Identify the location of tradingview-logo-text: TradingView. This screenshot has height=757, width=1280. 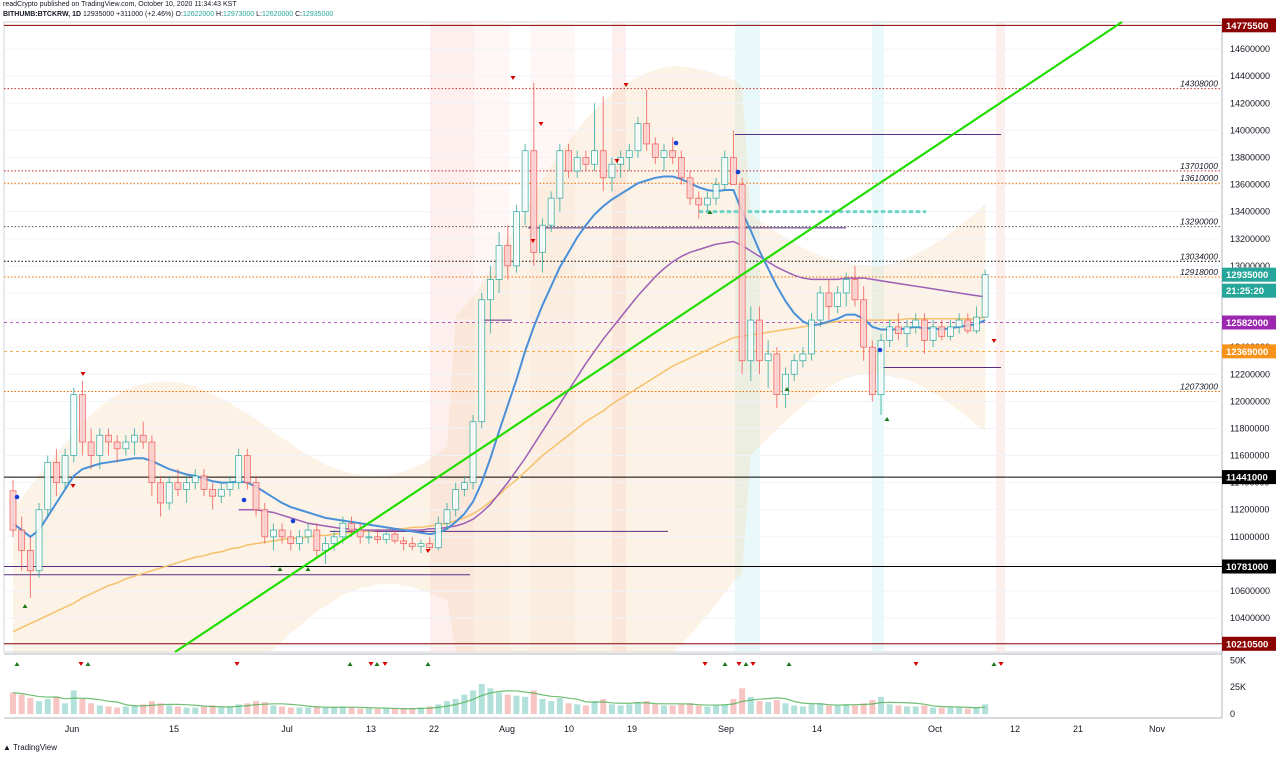
(35, 747).